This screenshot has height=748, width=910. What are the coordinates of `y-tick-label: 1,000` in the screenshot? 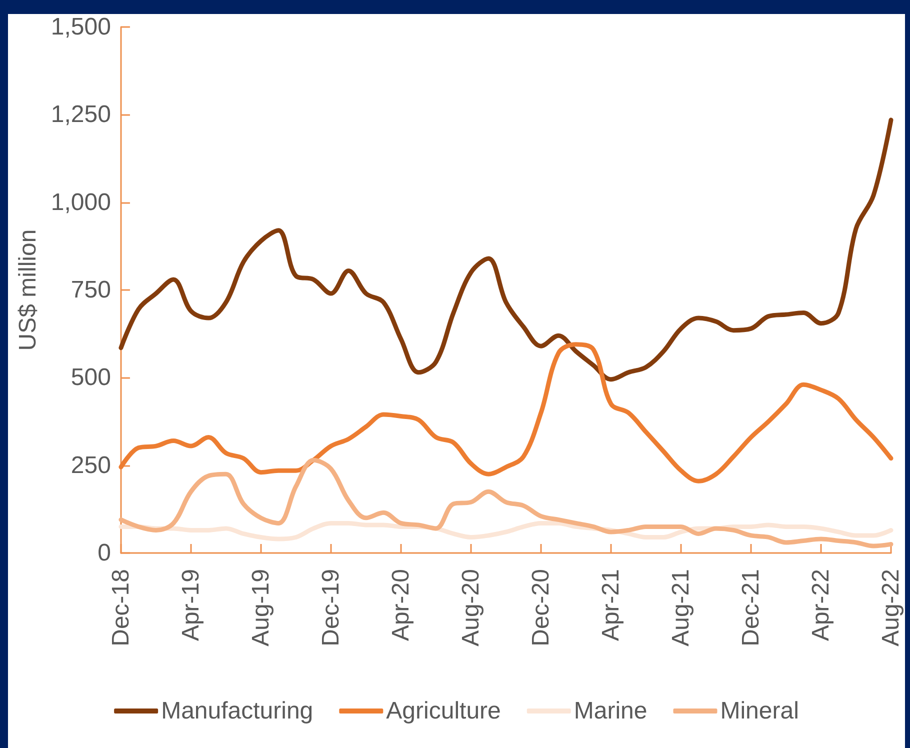 It's located at (80, 202).